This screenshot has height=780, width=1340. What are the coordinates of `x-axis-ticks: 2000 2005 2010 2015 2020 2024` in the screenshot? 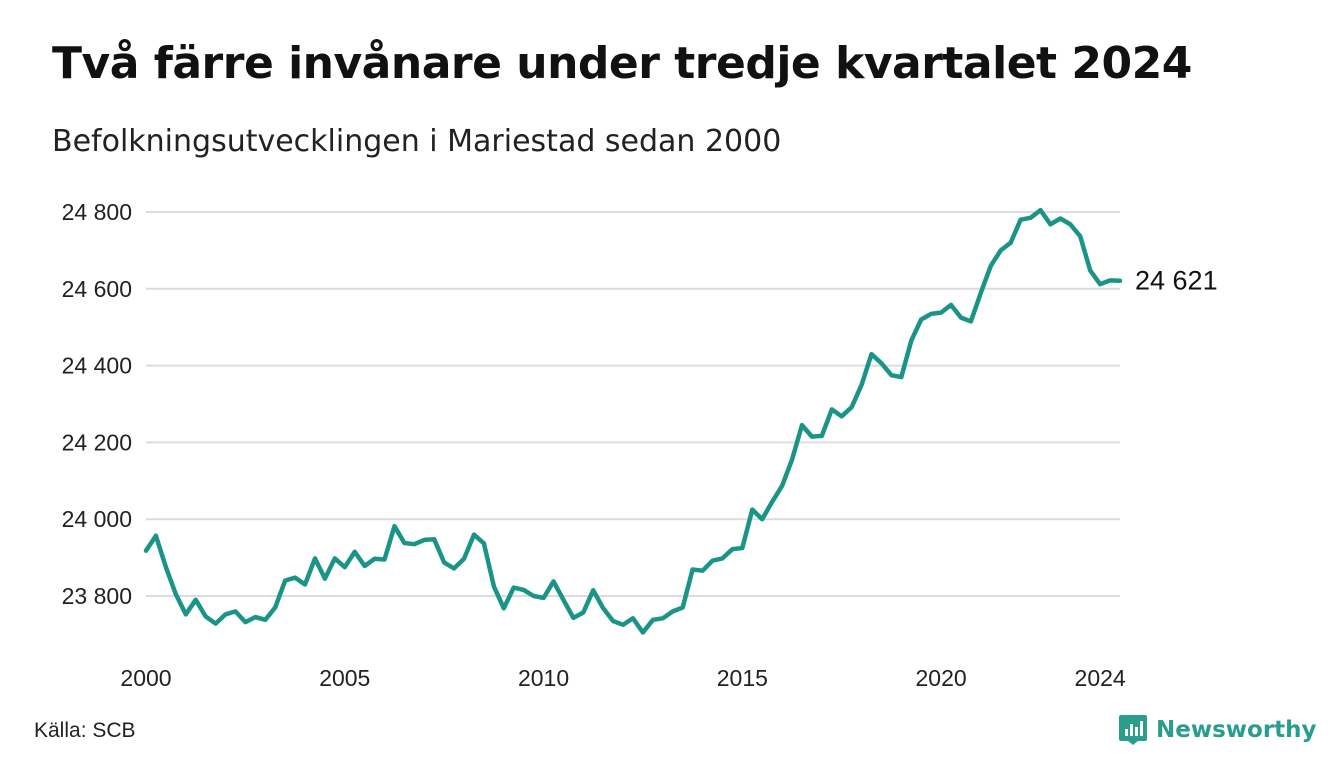 It's located at (622, 678).